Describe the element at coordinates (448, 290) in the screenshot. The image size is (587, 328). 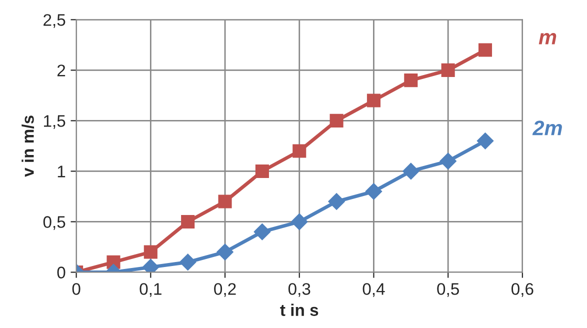
I see `x-tick-label: 0,5` at that location.